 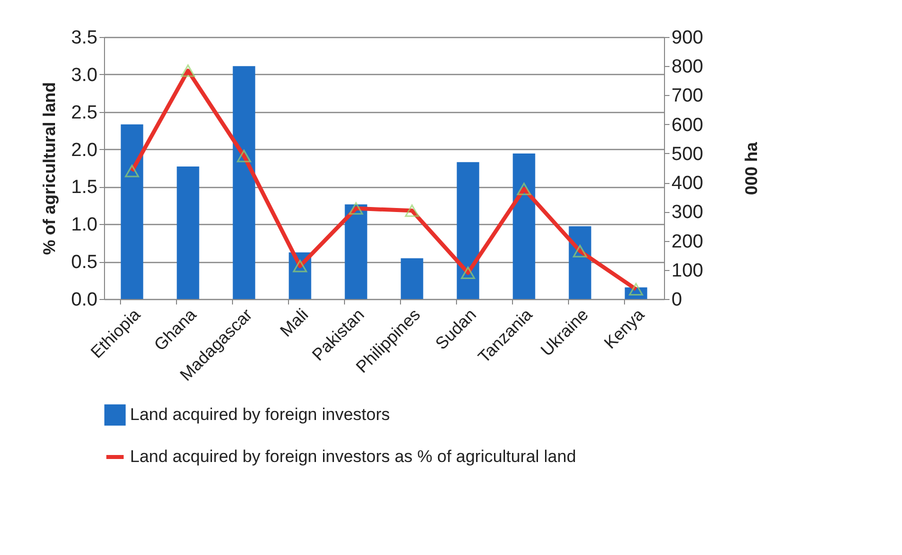 What do you see at coordinates (84, 263) in the screenshot?
I see `y-tick-label: 0.5` at bounding box center [84, 263].